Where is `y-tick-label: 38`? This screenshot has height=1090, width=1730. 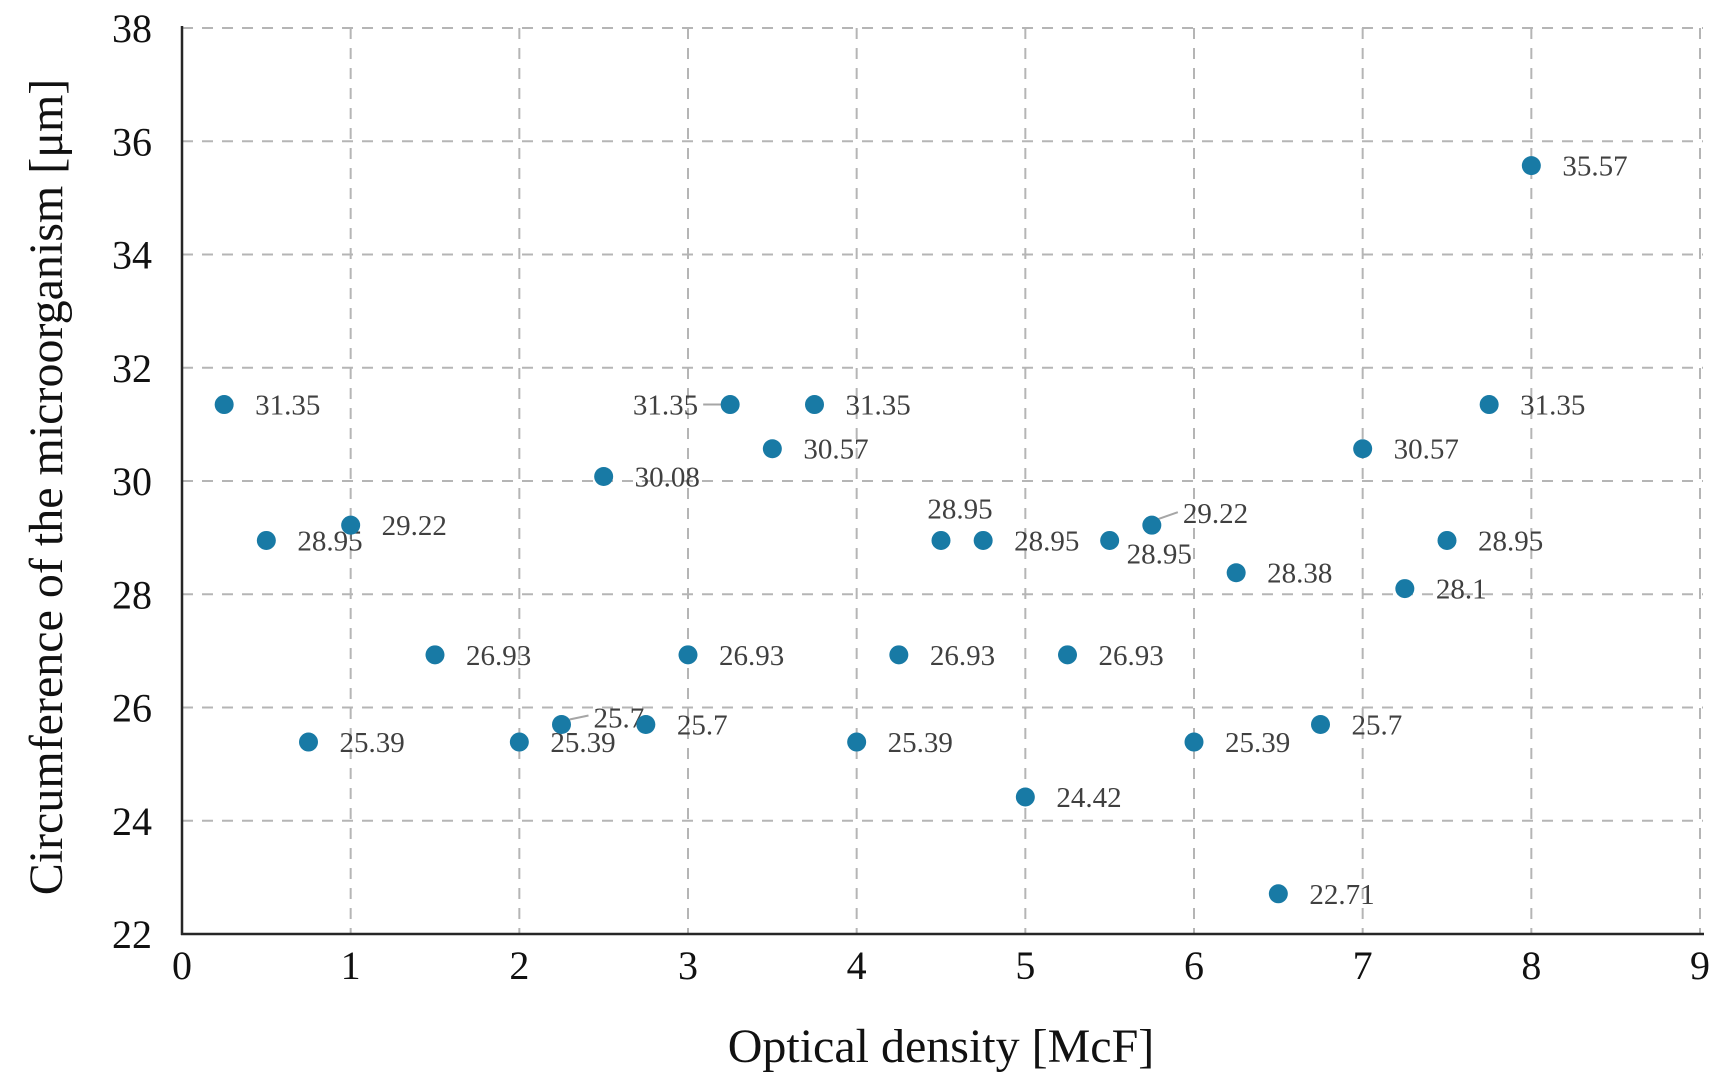
y-tick-label: 38 is located at coordinates (132, 28).